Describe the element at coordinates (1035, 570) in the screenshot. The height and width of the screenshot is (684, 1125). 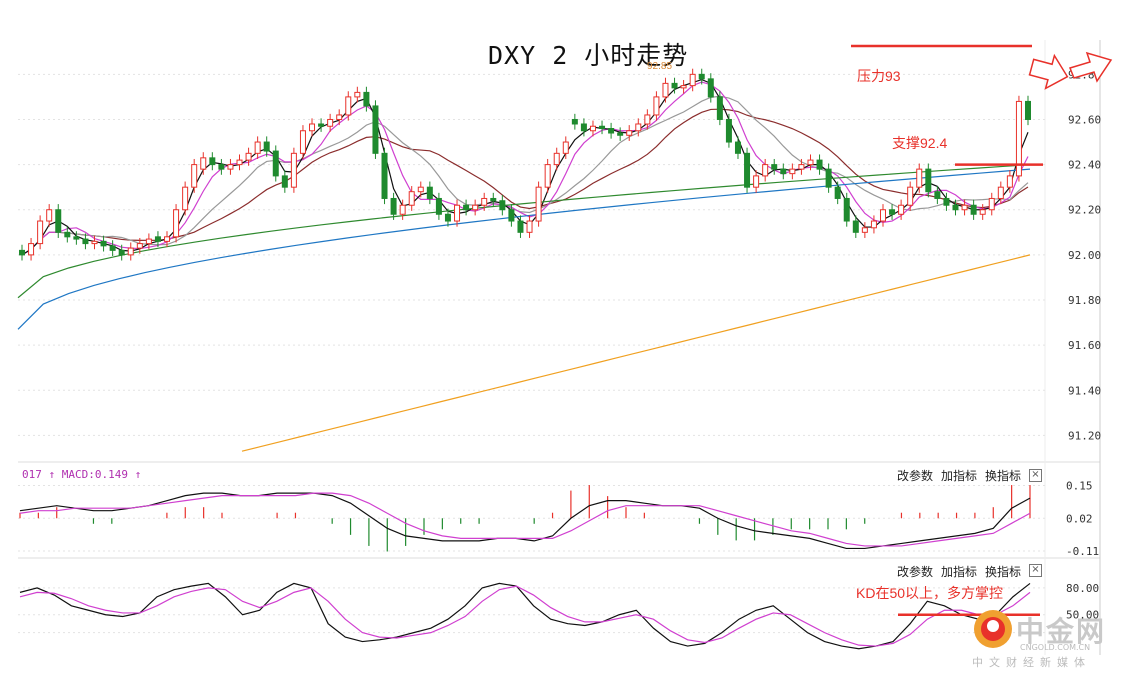
I see `close-kd-button: ×` at that location.